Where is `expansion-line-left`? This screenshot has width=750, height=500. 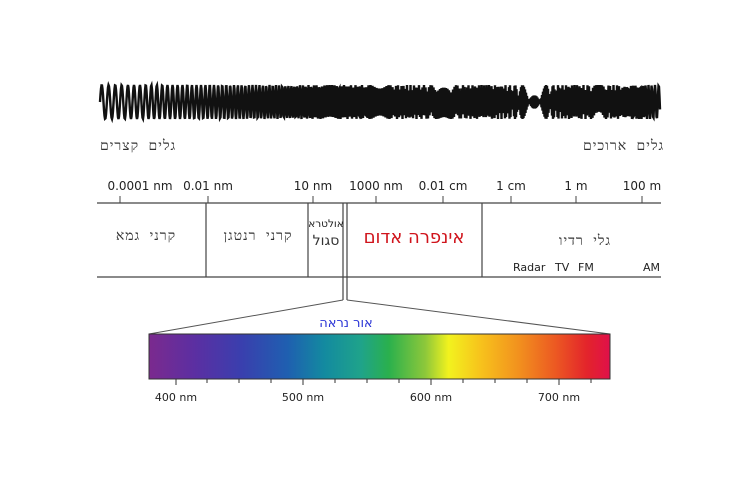 expansion-line-left is located at coordinates (246, 317).